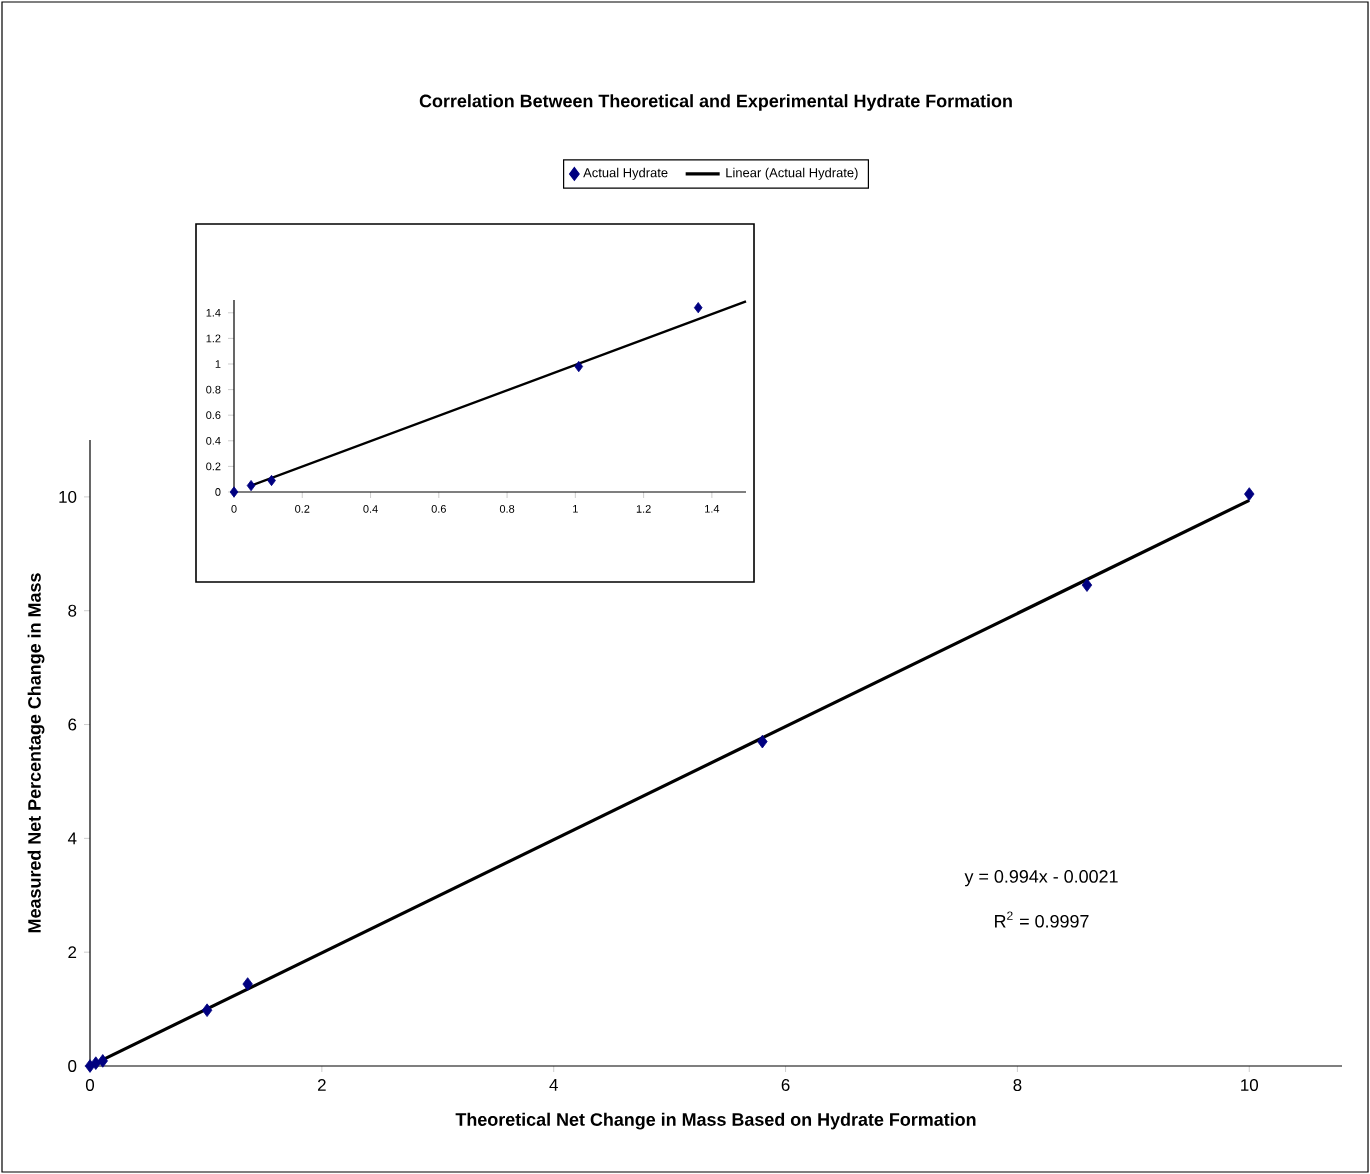 The height and width of the screenshot is (1174, 1370). What do you see at coordinates (1042, 919) in the screenshot?
I see `annotation: R$^{2}$ = 0.9997` at bounding box center [1042, 919].